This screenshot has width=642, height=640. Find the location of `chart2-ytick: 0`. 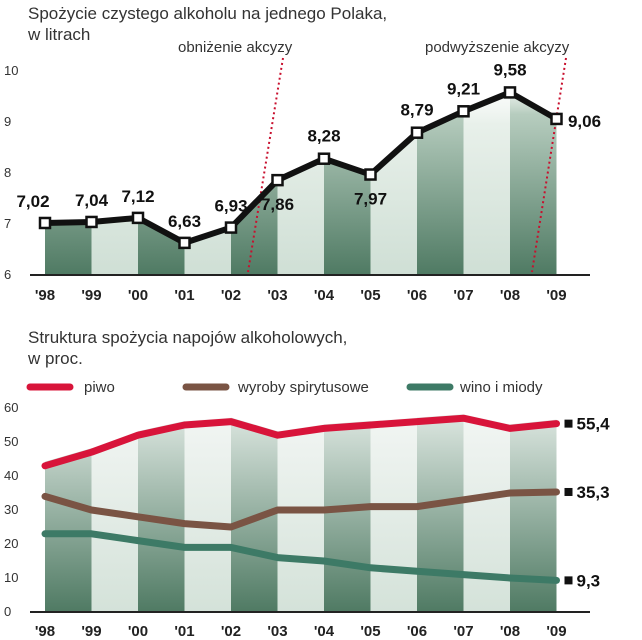

chart2-ytick: 0 is located at coordinates (7, 611).